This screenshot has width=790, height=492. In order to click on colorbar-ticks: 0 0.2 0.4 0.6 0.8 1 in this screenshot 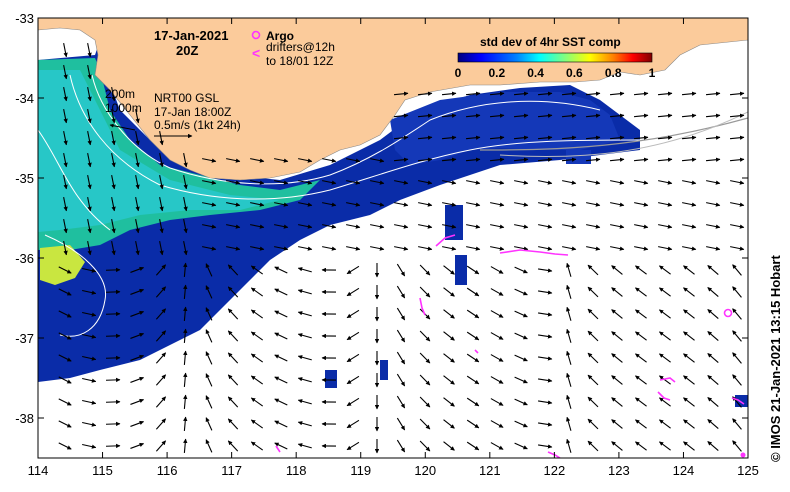, I will do `click(555, 73)`.